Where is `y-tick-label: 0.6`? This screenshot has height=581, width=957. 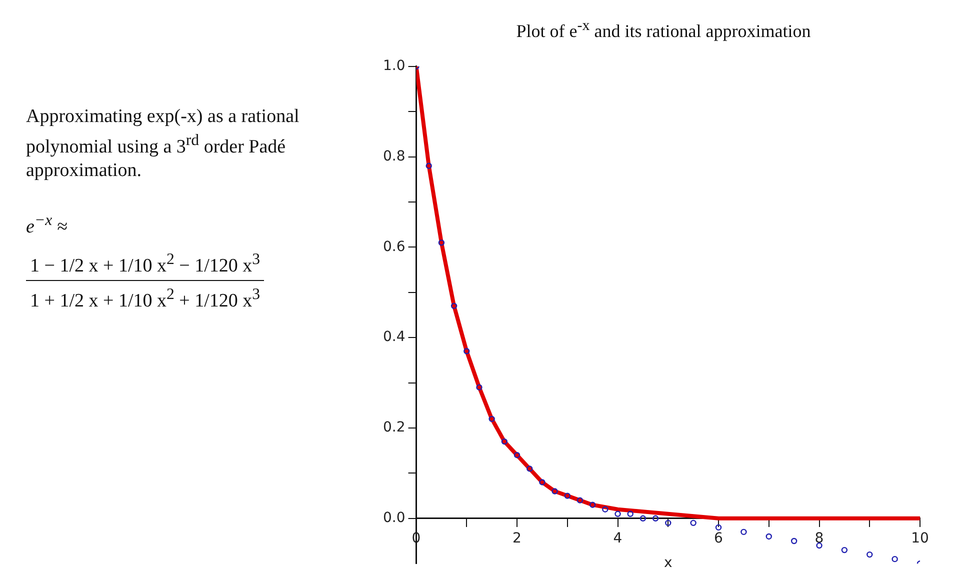 y-tick-label: 0.6 is located at coordinates (394, 246).